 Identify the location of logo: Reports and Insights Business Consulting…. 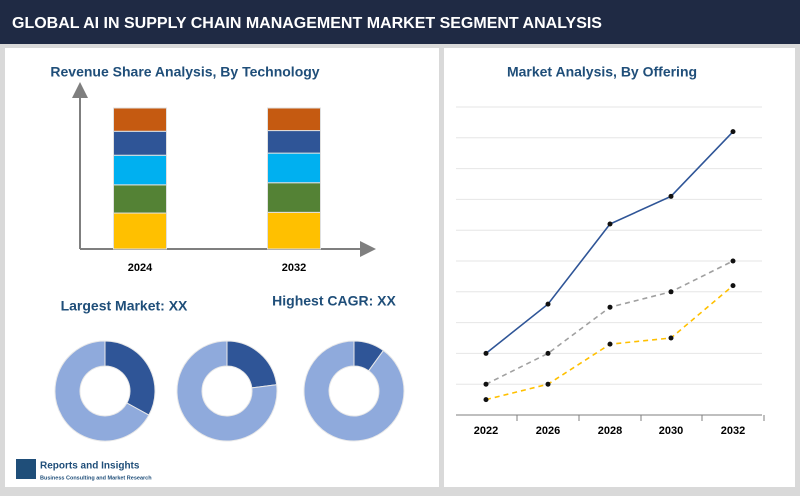
(84, 470).